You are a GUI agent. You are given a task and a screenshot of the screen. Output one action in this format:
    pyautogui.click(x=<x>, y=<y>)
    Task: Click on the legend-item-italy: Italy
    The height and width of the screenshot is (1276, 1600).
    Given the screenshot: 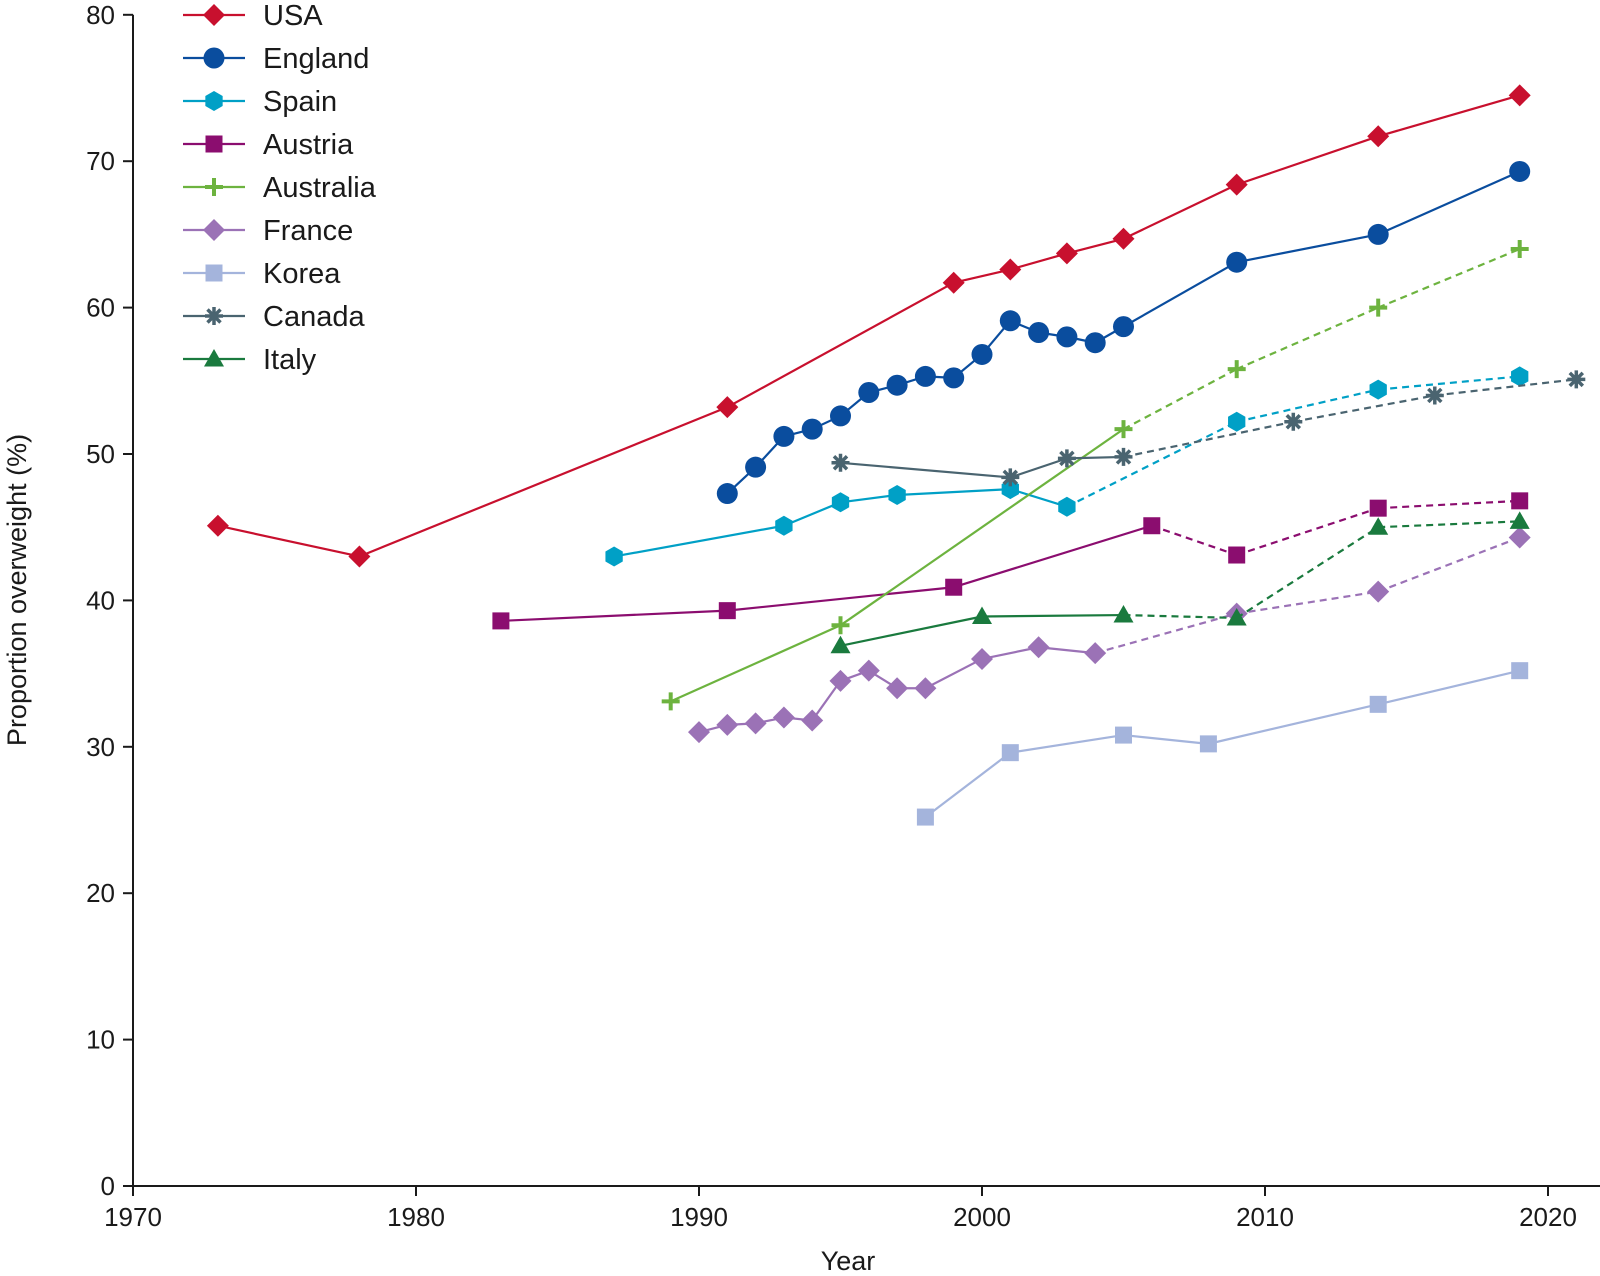 What is the action you would take?
    pyautogui.click(x=250, y=360)
    